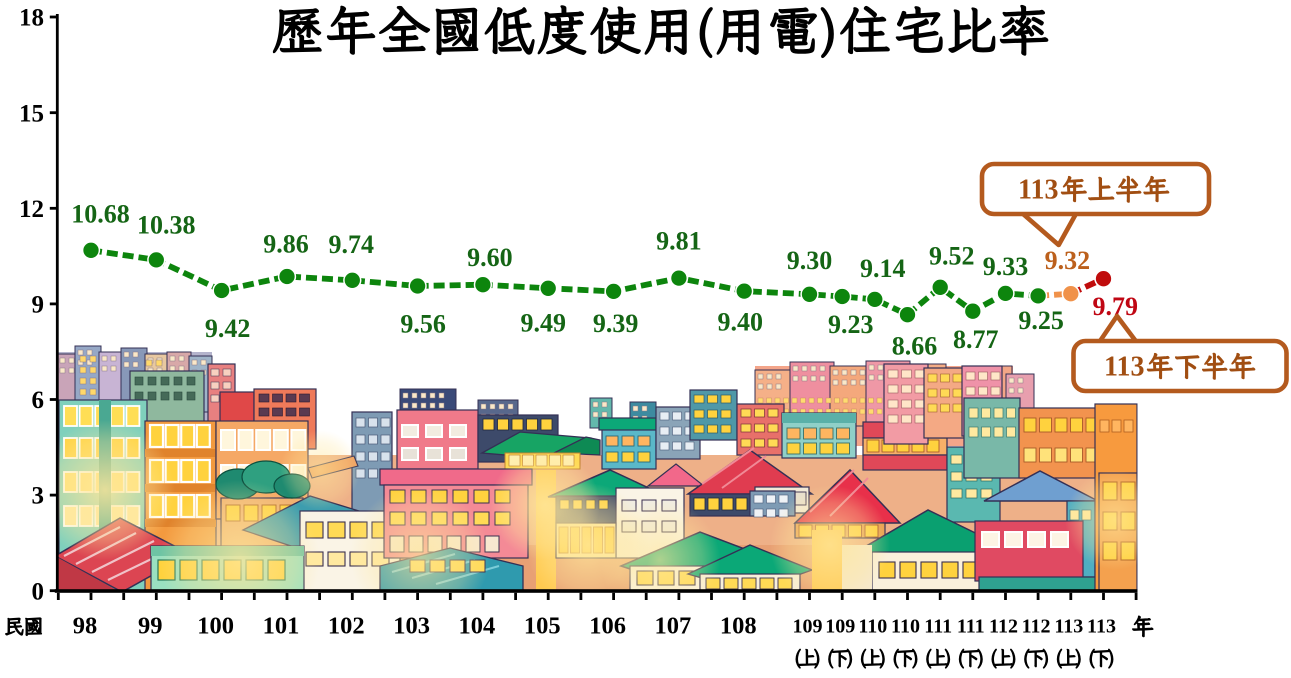 This screenshot has width=1291, height=678. I want to click on svg-text: 9.52, so click(952, 255).